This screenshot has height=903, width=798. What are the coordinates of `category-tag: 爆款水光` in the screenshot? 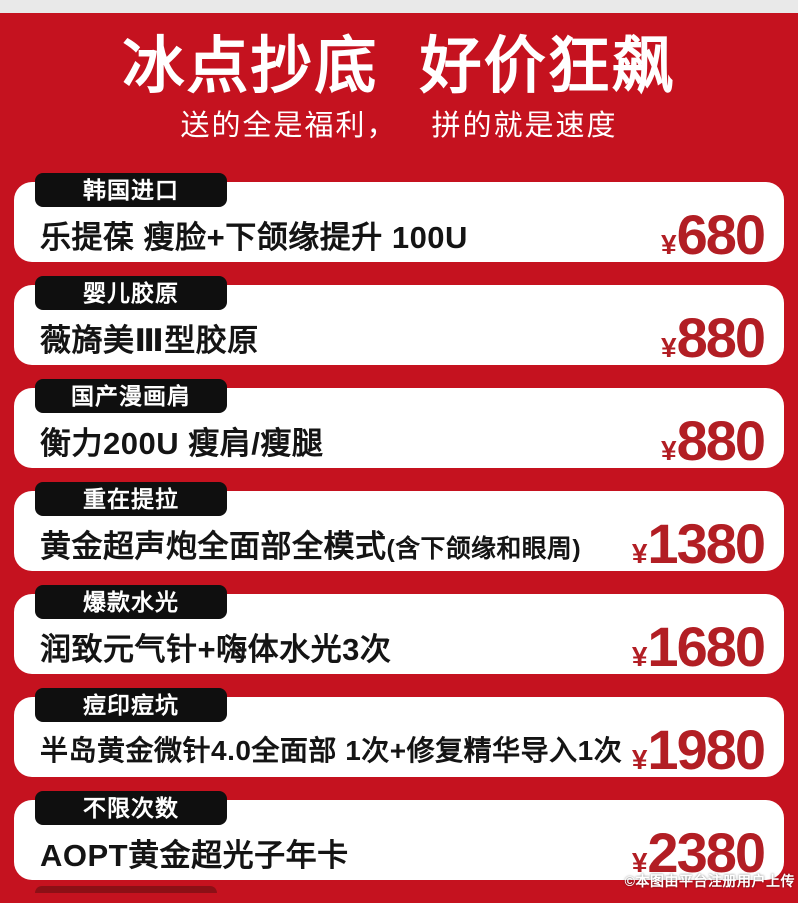 It's located at (131, 602).